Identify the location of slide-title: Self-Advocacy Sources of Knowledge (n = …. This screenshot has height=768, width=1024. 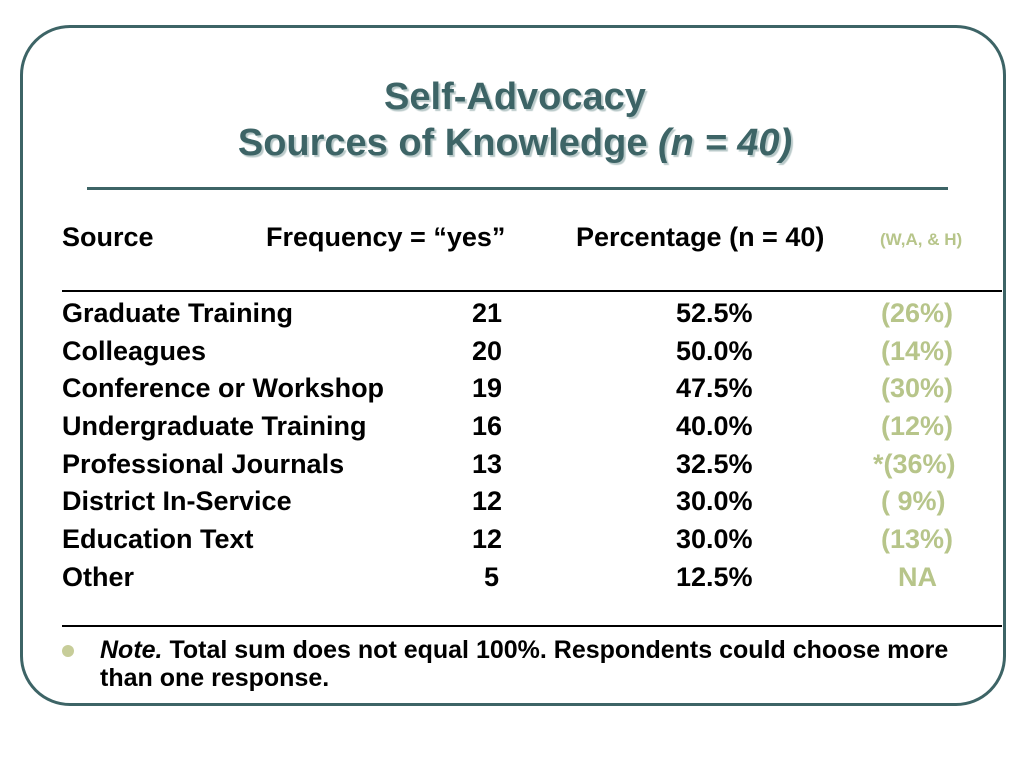
(512, 120).